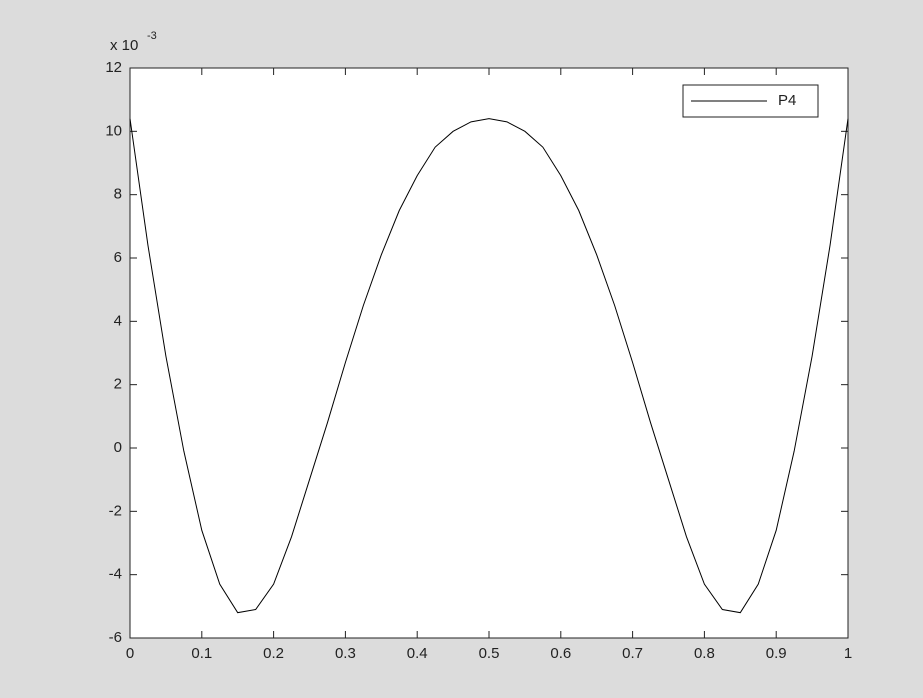 This screenshot has height=698, width=923. What do you see at coordinates (118, 384) in the screenshot?
I see `y-tick-label: 2` at bounding box center [118, 384].